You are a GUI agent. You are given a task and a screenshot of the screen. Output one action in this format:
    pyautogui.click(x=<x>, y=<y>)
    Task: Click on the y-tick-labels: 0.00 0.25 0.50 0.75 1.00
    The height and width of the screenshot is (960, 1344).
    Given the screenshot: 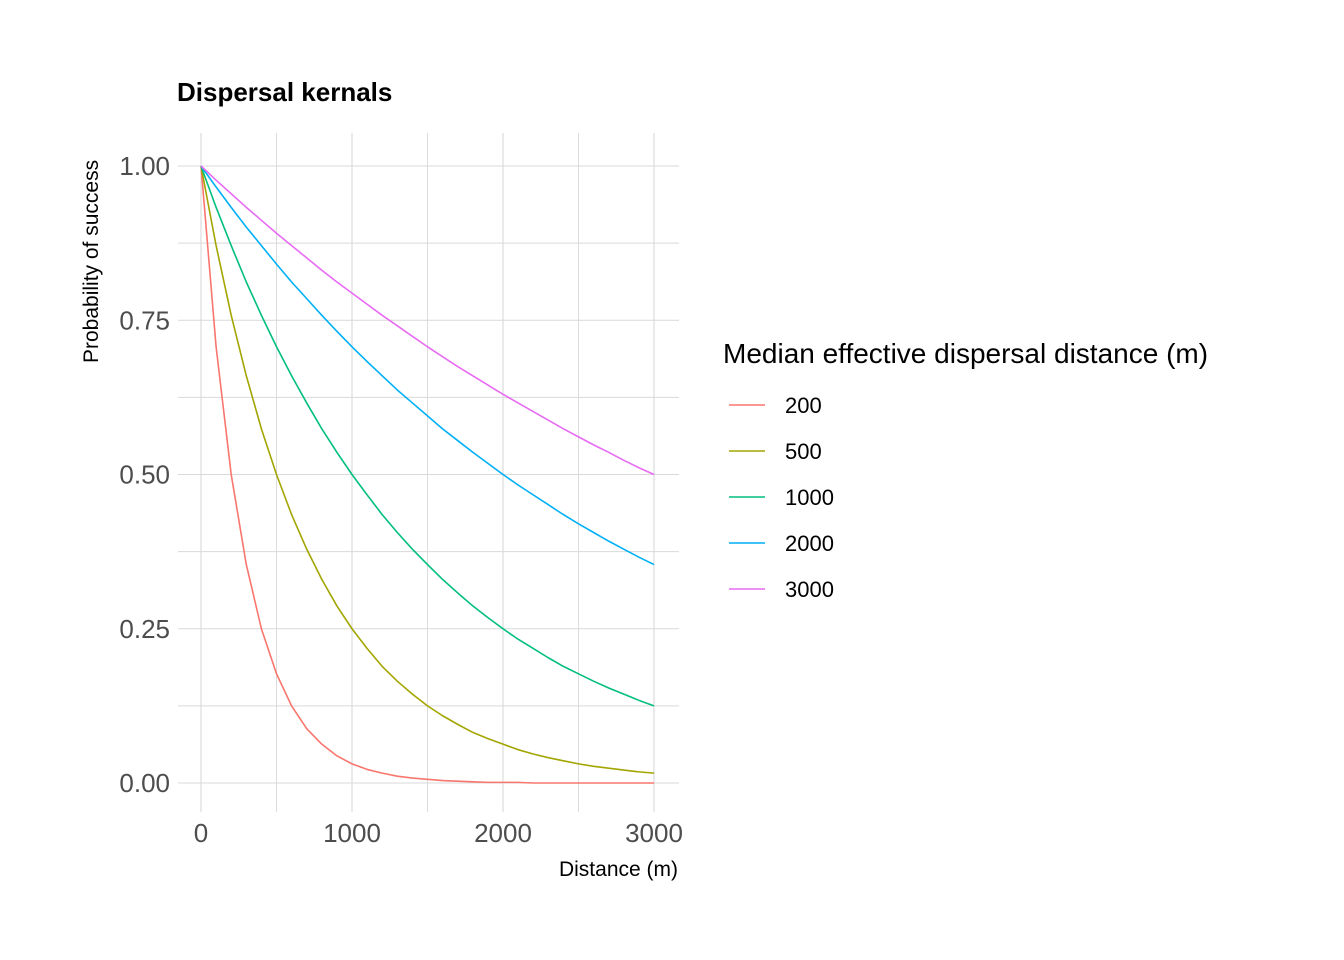 What is the action you would take?
    pyautogui.click(x=144, y=474)
    